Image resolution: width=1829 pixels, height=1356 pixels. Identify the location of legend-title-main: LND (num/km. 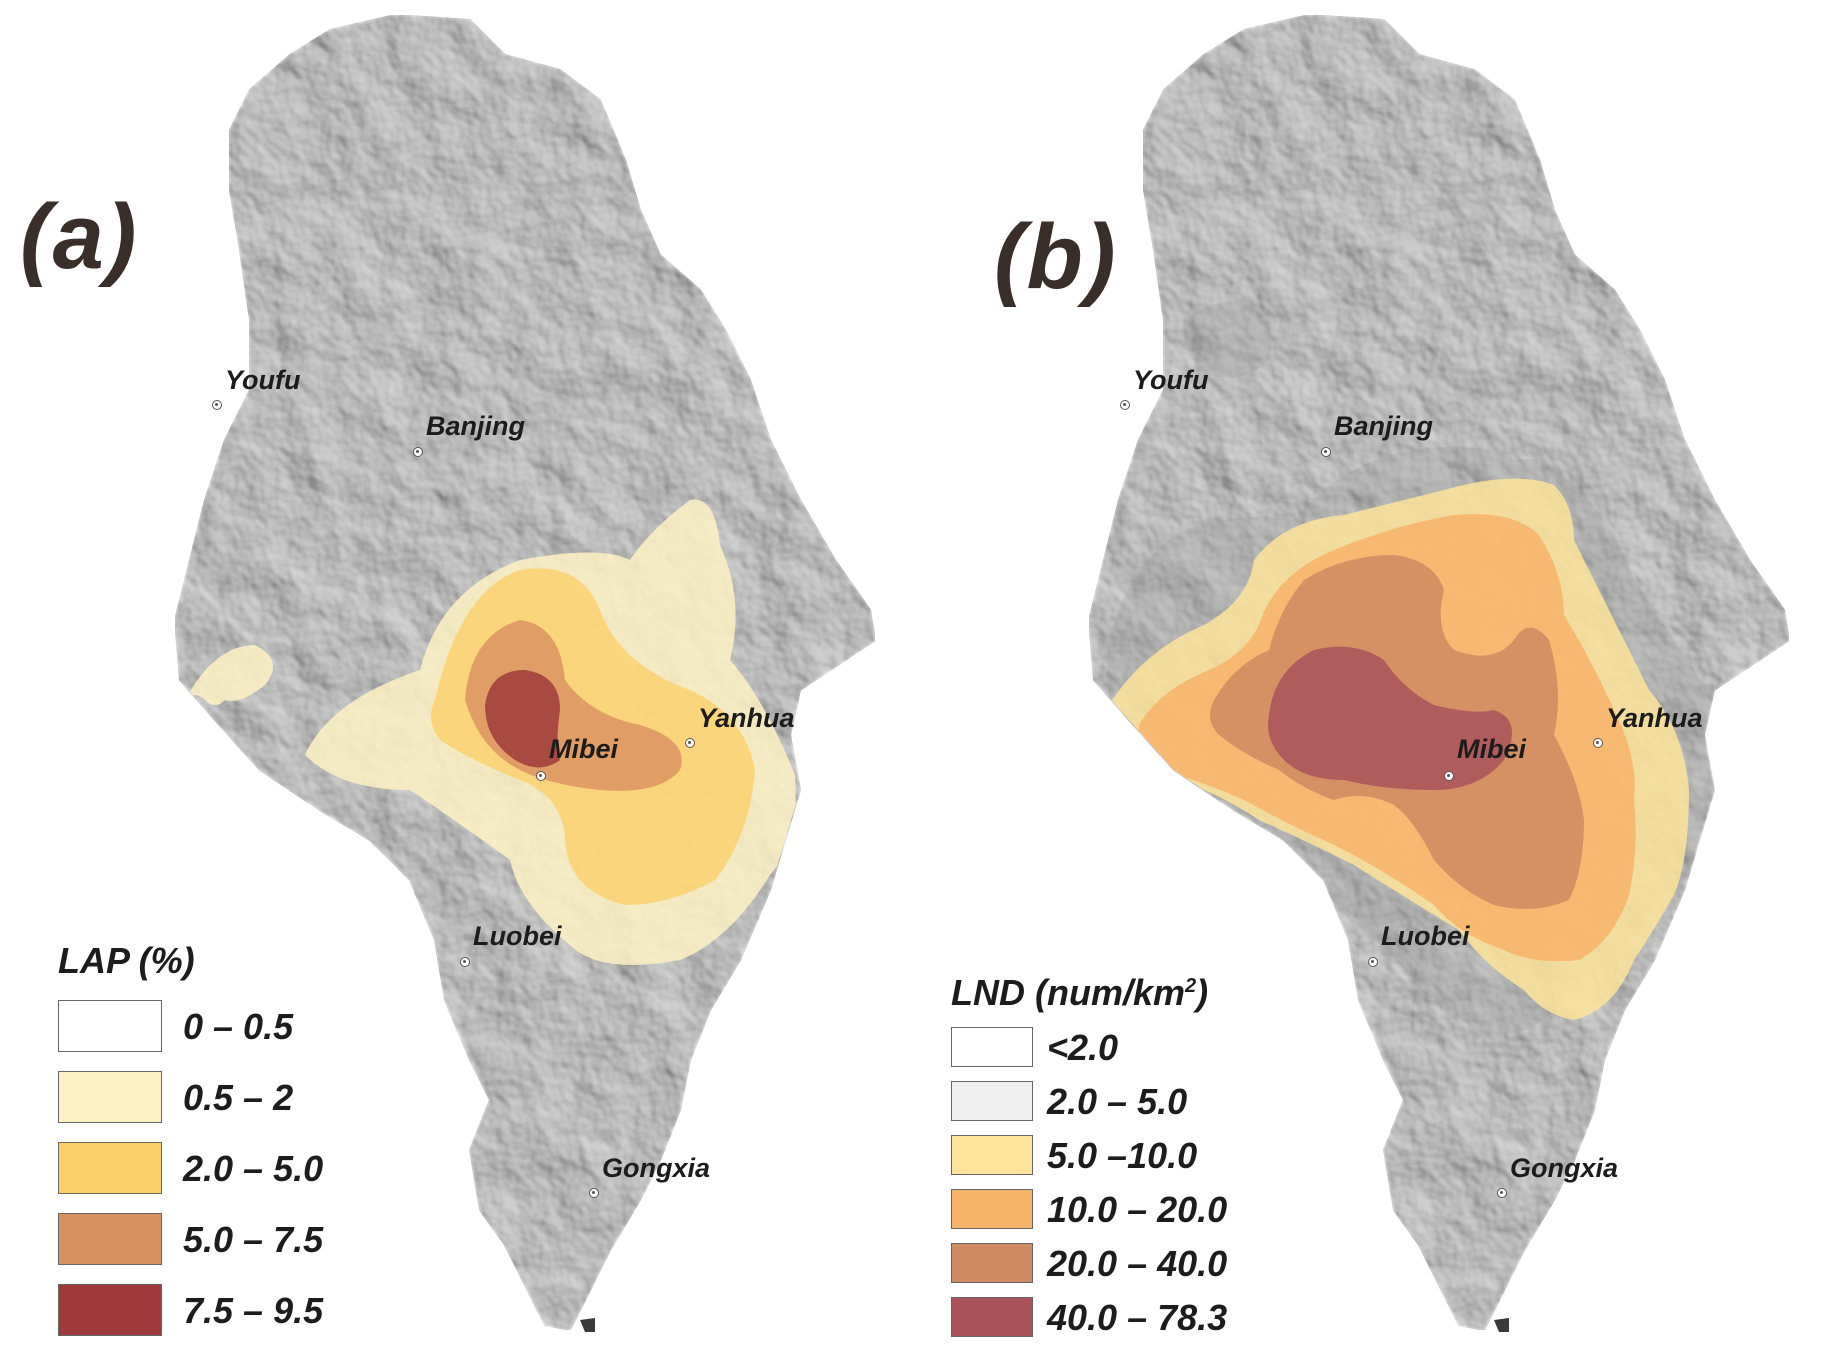
(1068, 992).